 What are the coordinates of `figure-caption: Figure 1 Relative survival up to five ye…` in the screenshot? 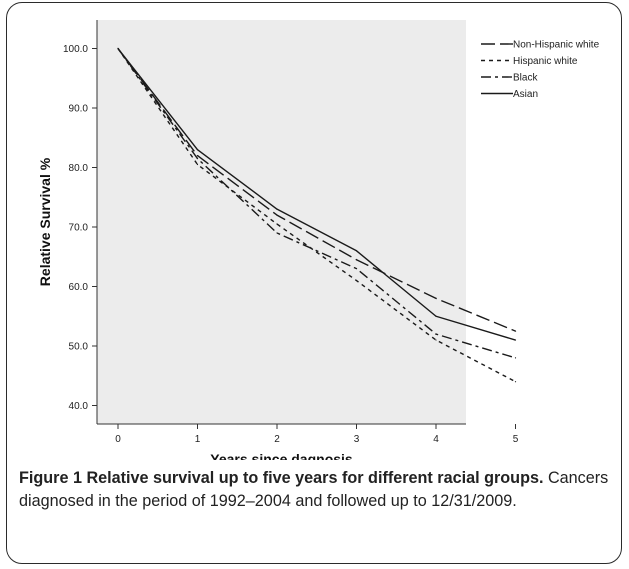 It's located at (317, 490).